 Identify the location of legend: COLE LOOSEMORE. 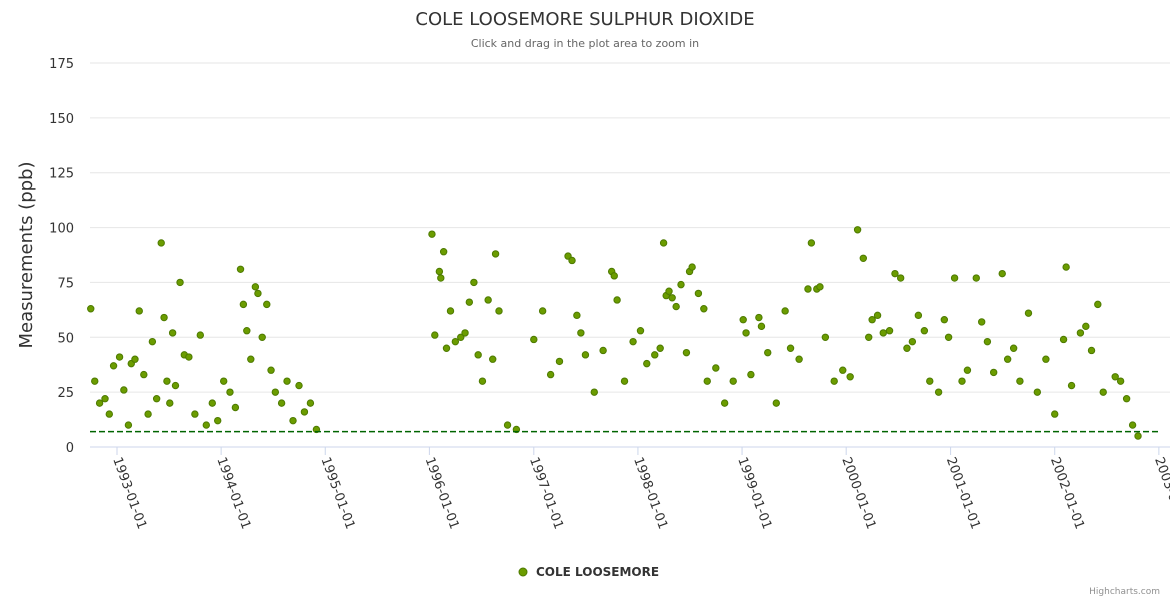
(588, 572).